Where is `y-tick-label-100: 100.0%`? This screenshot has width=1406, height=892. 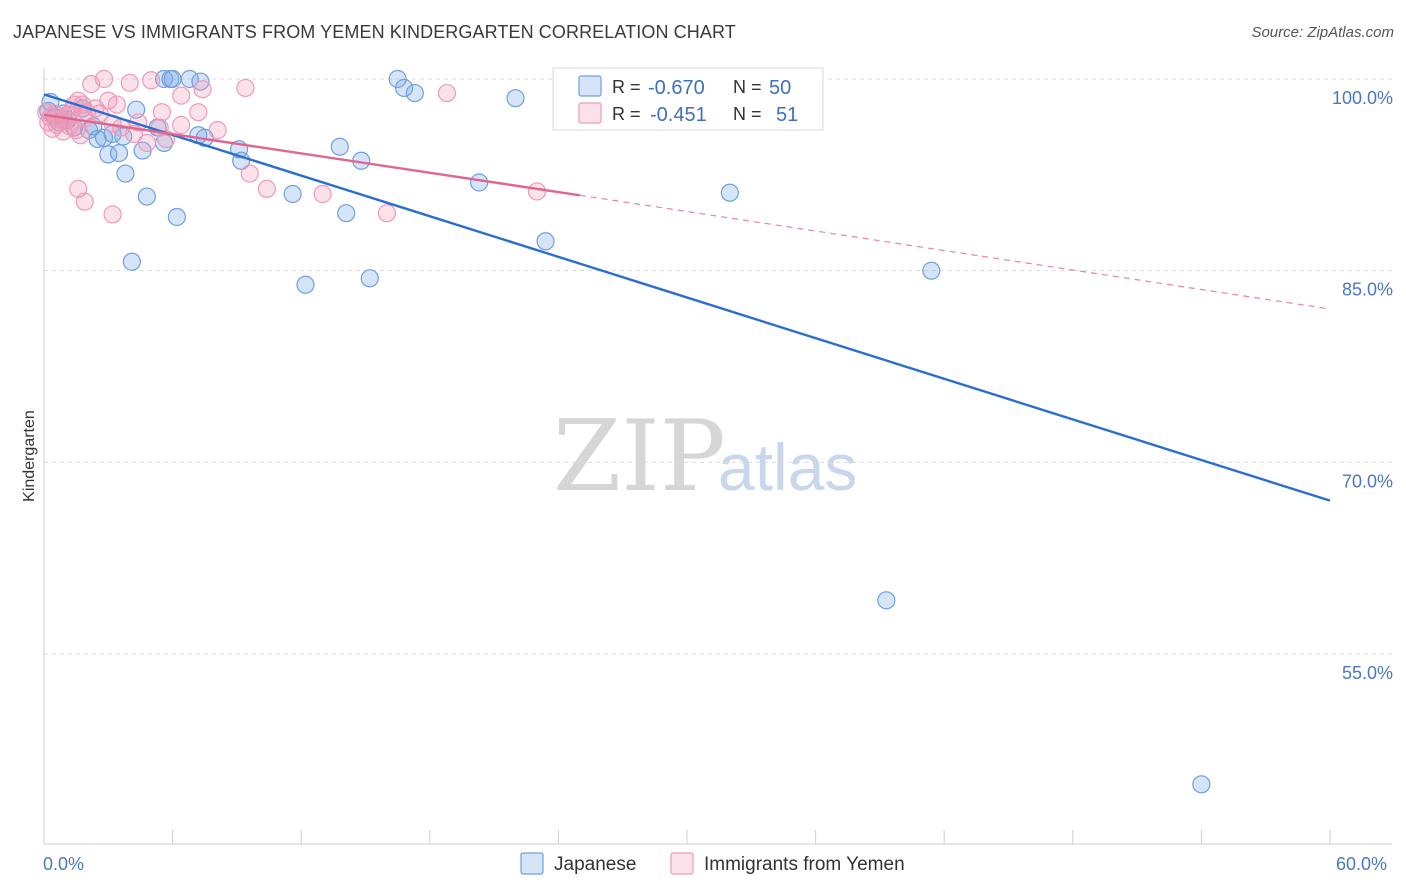
y-tick-label-100: 100.0% is located at coordinates (1362, 98).